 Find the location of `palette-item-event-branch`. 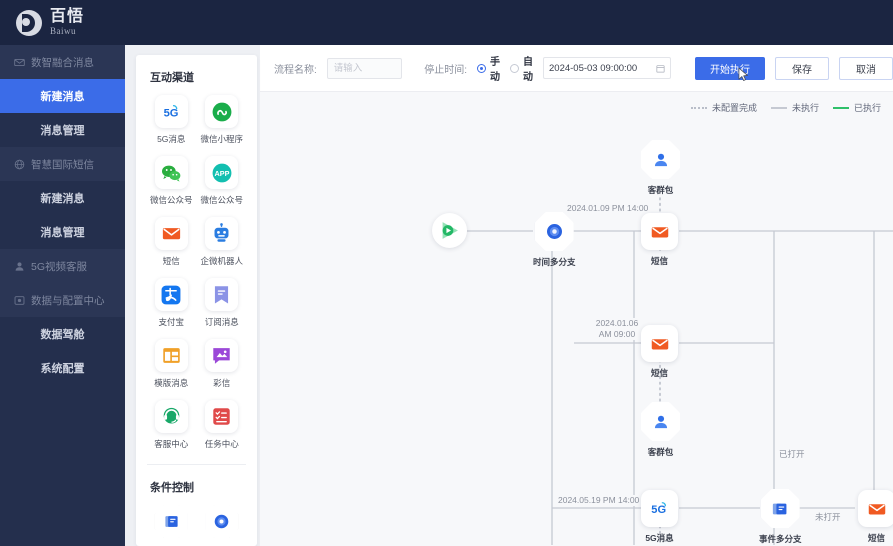

palette-item-event-branch is located at coordinates (171, 524).